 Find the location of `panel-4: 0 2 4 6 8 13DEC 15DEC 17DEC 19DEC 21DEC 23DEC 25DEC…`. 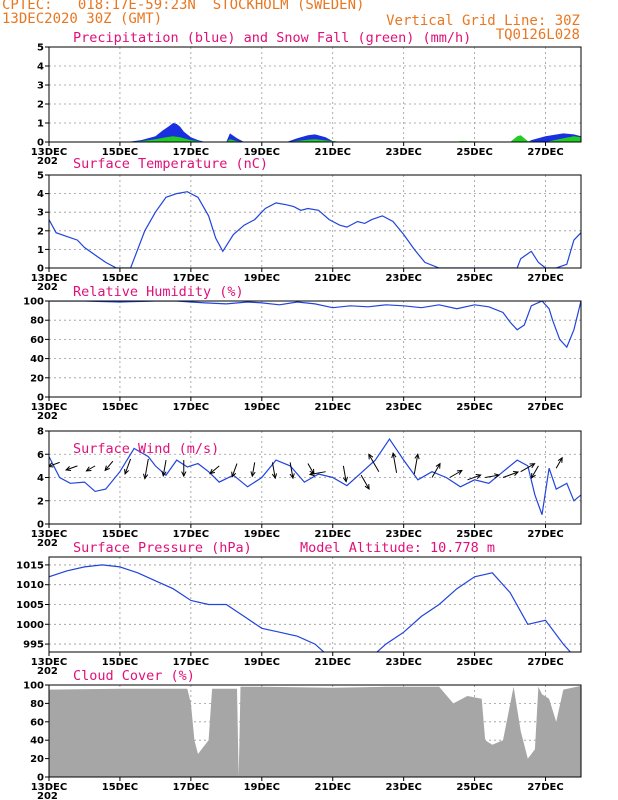

panel-4: 0 2 4 6 8 13DEC 15DEC 17DEC 19DEC 21DEC 23DEC 25DEC… is located at coordinates (306, 488).